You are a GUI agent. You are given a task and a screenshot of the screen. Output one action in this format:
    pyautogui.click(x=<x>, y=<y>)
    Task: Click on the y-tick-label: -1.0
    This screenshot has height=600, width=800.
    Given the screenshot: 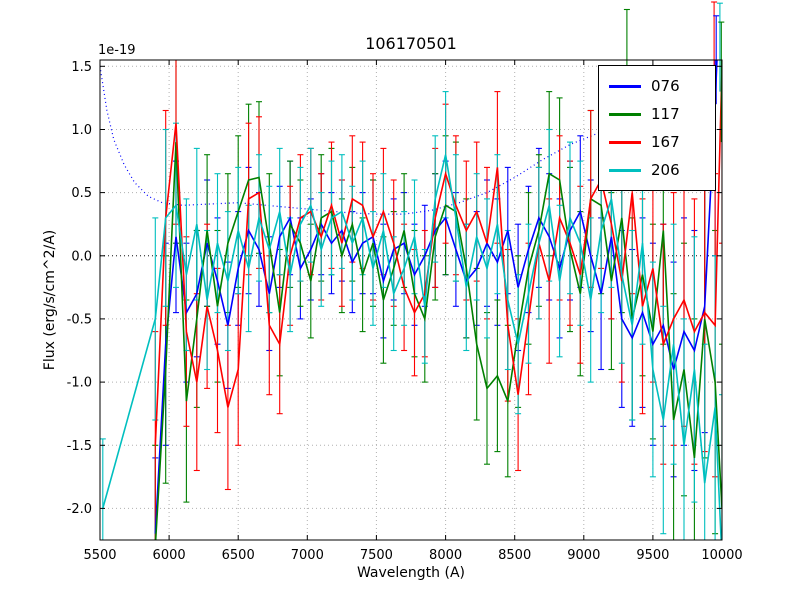 What is the action you would take?
    pyautogui.click(x=79, y=383)
    